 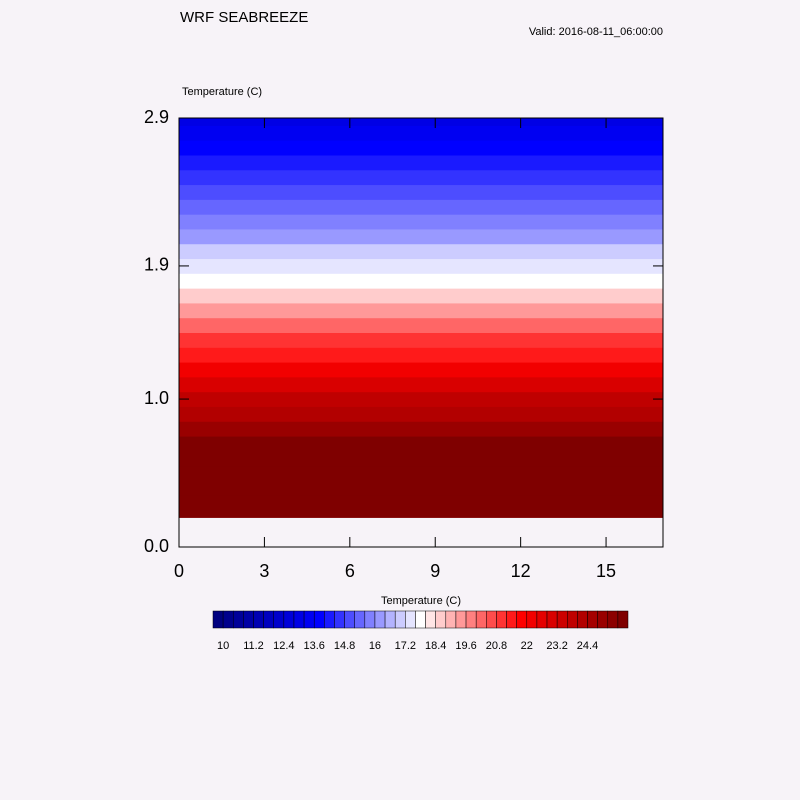 What do you see at coordinates (283, 646) in the screenshot?
I see `colorbar-label: 12.4` at bounding box center [283, 646].